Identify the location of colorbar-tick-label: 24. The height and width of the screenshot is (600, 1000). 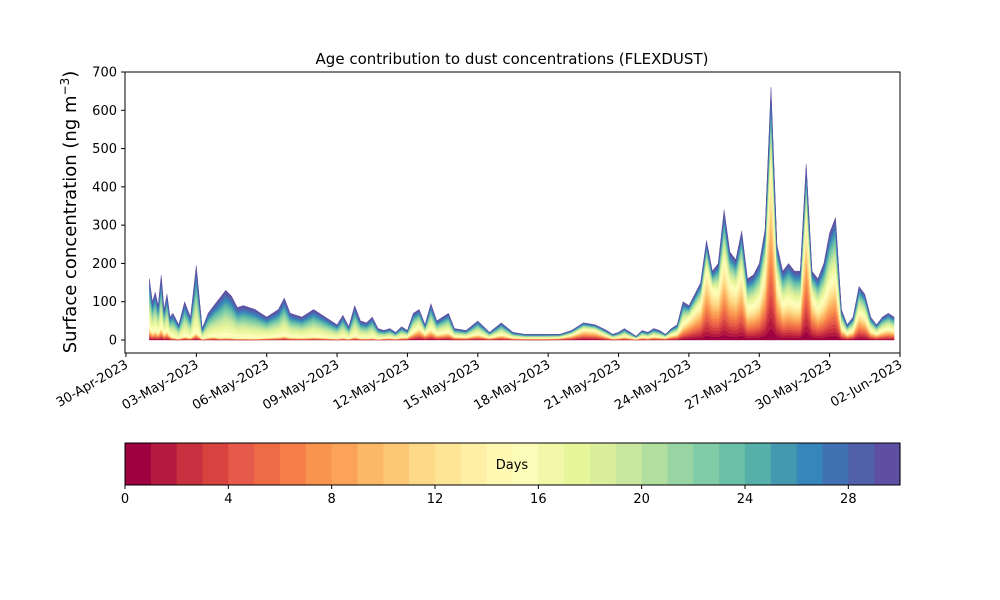
(745, 499).